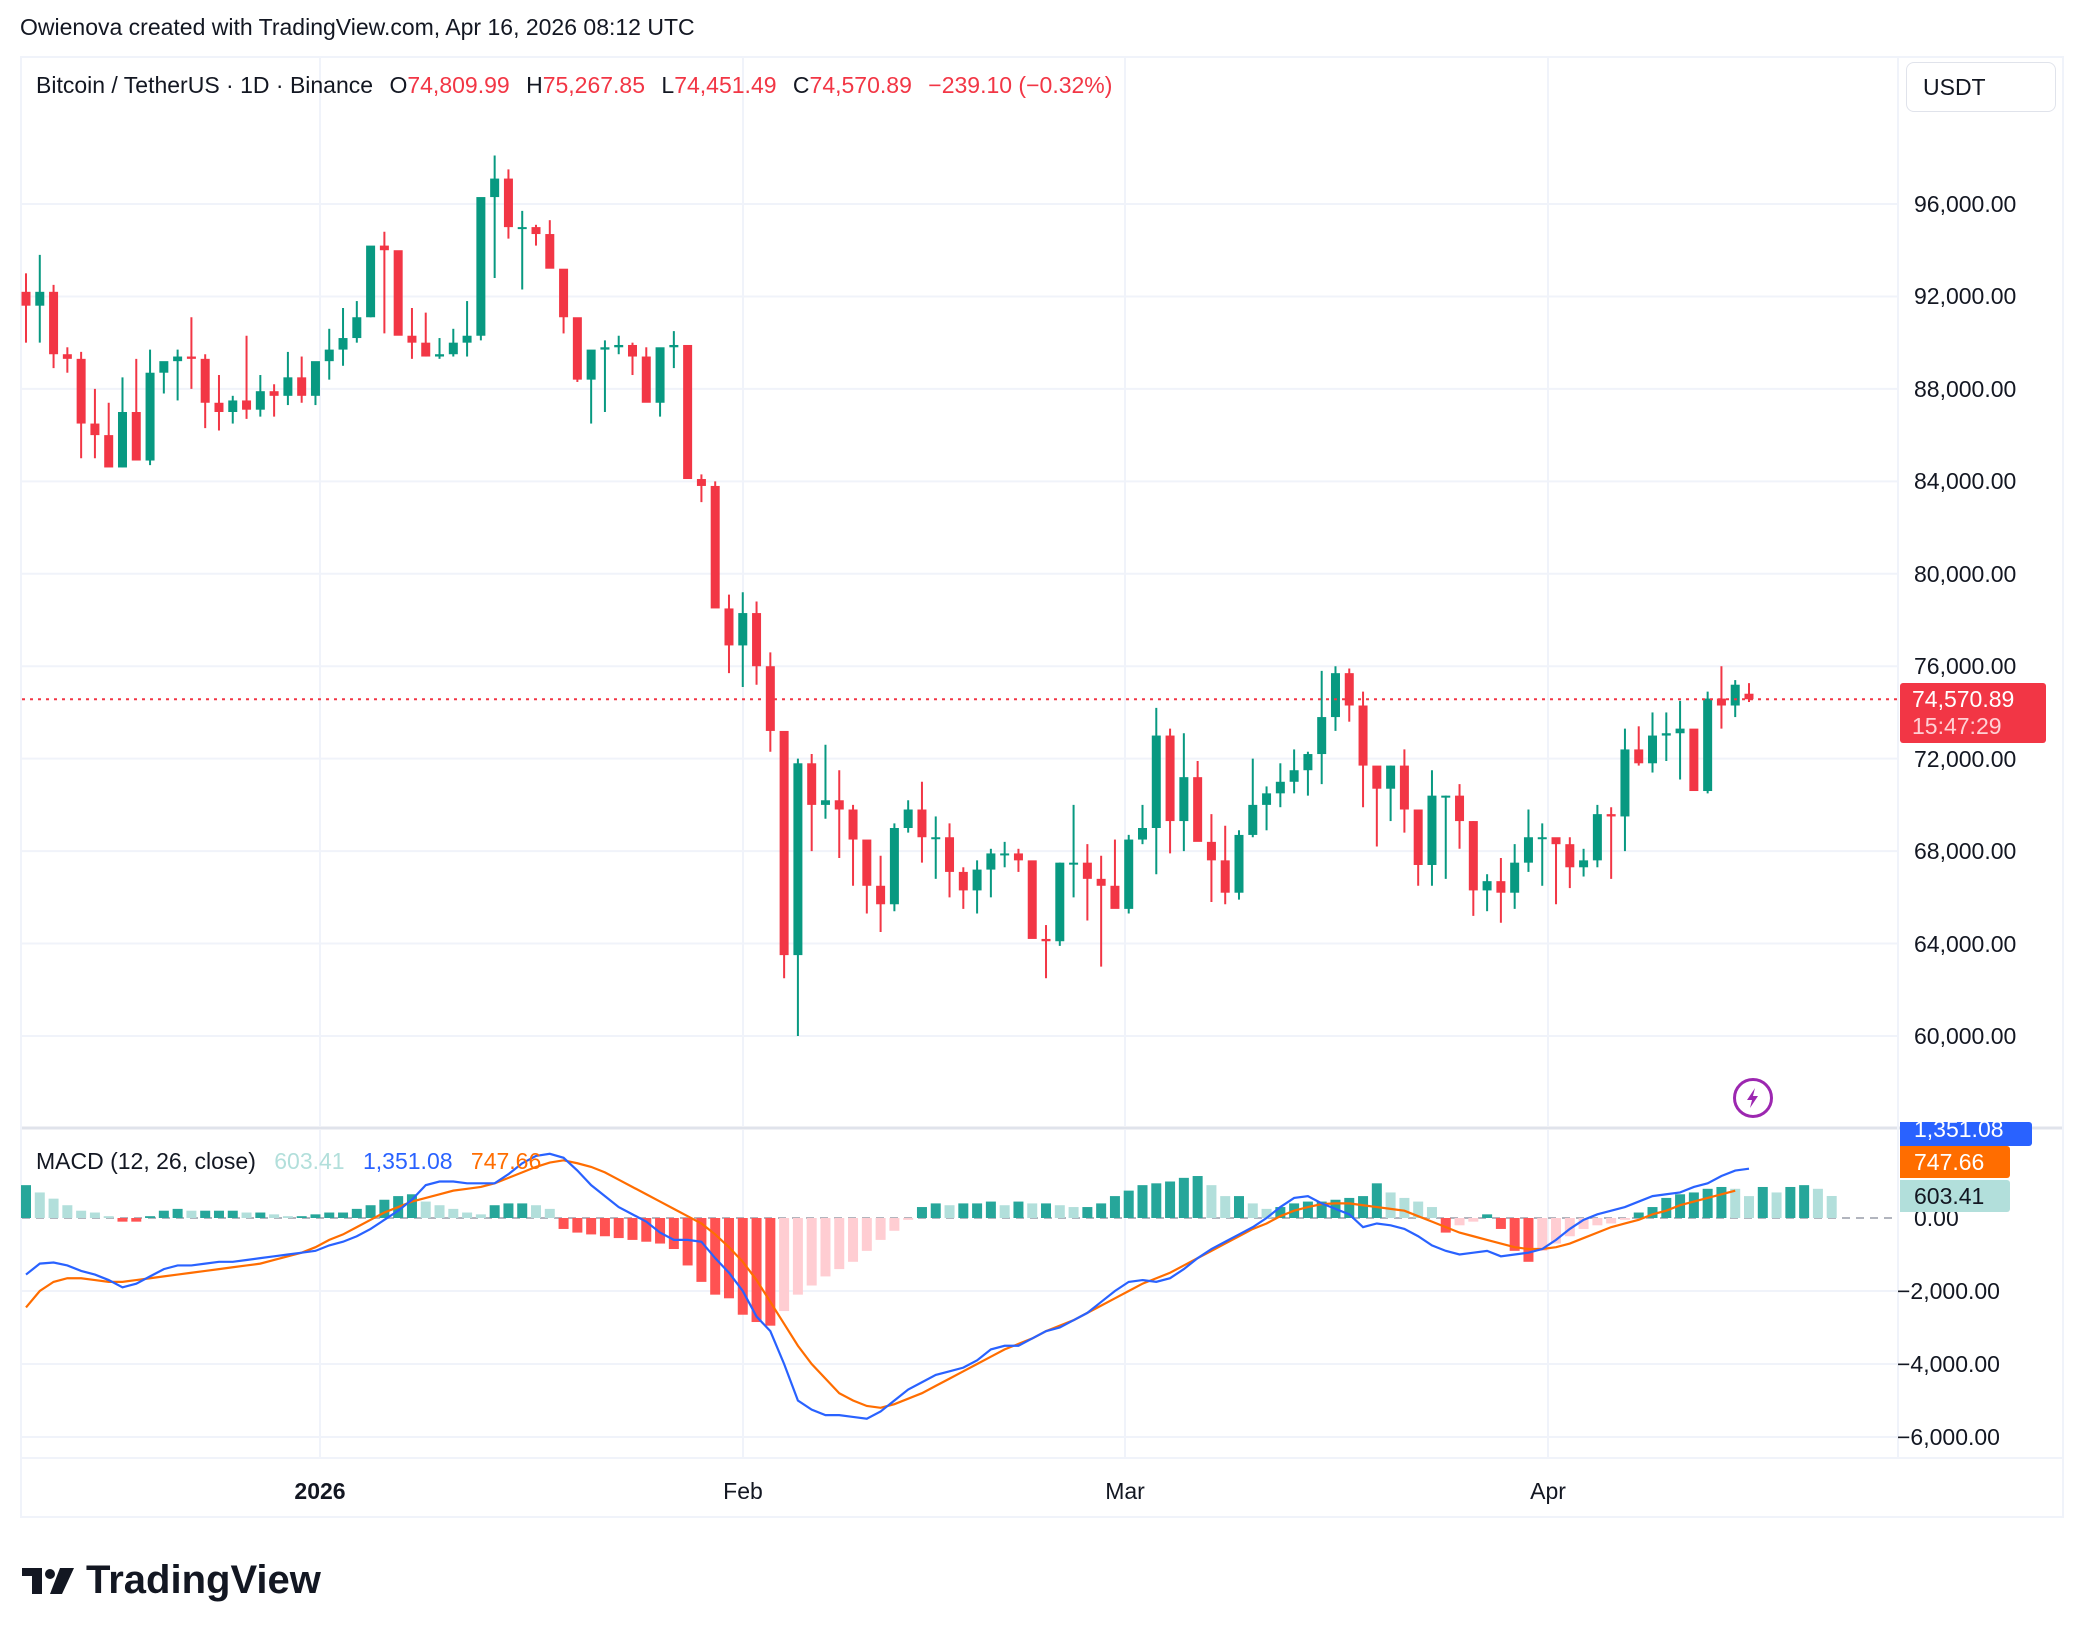  Describe the element at coordinates (1965, 1036) in the screenshot. I see `price-axis-label: 60,000.00` at that location.